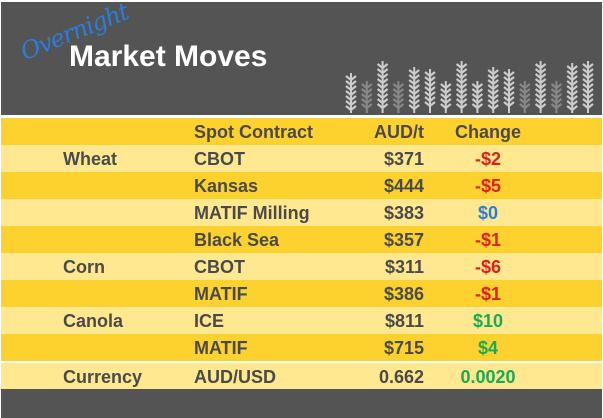  What do you see at coordinates (404, 321) in the screenshot?
I see `row-price: $811` at bounding box center [404, 321].